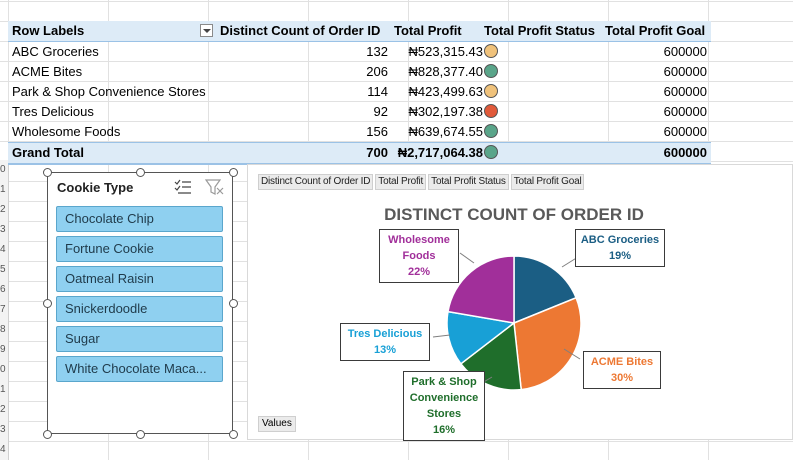 This screenshot has width=793, height=460. What do you see at coordinates (401, 182) in the screenshot?
I see `chart-field-button: Total Profit` at bounding box center [401, 182].